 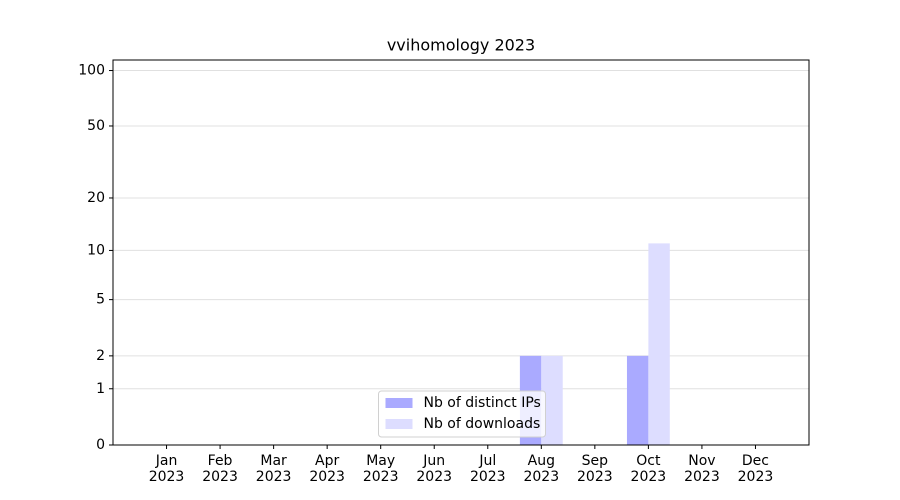 I want to click on y-tick-label: 50, so click(x=96, y=126).